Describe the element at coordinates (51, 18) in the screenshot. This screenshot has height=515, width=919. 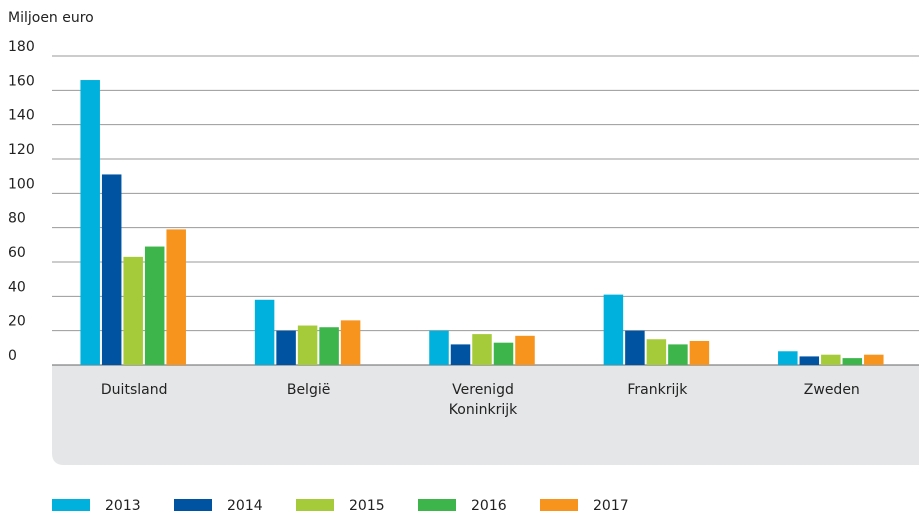
I see `y-axis-label: Miljoen euro` at that location.